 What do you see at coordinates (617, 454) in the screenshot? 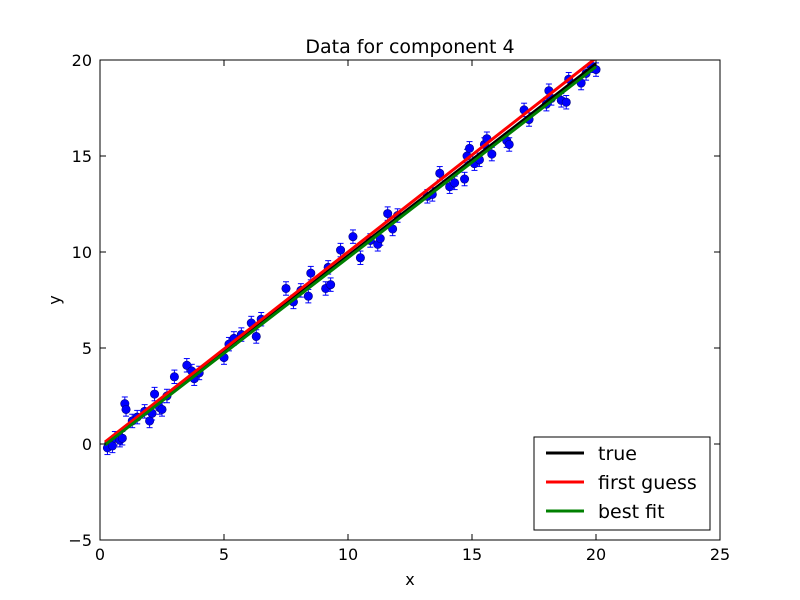
I see `legend-label-true: true` at bounding box center [617, 454].